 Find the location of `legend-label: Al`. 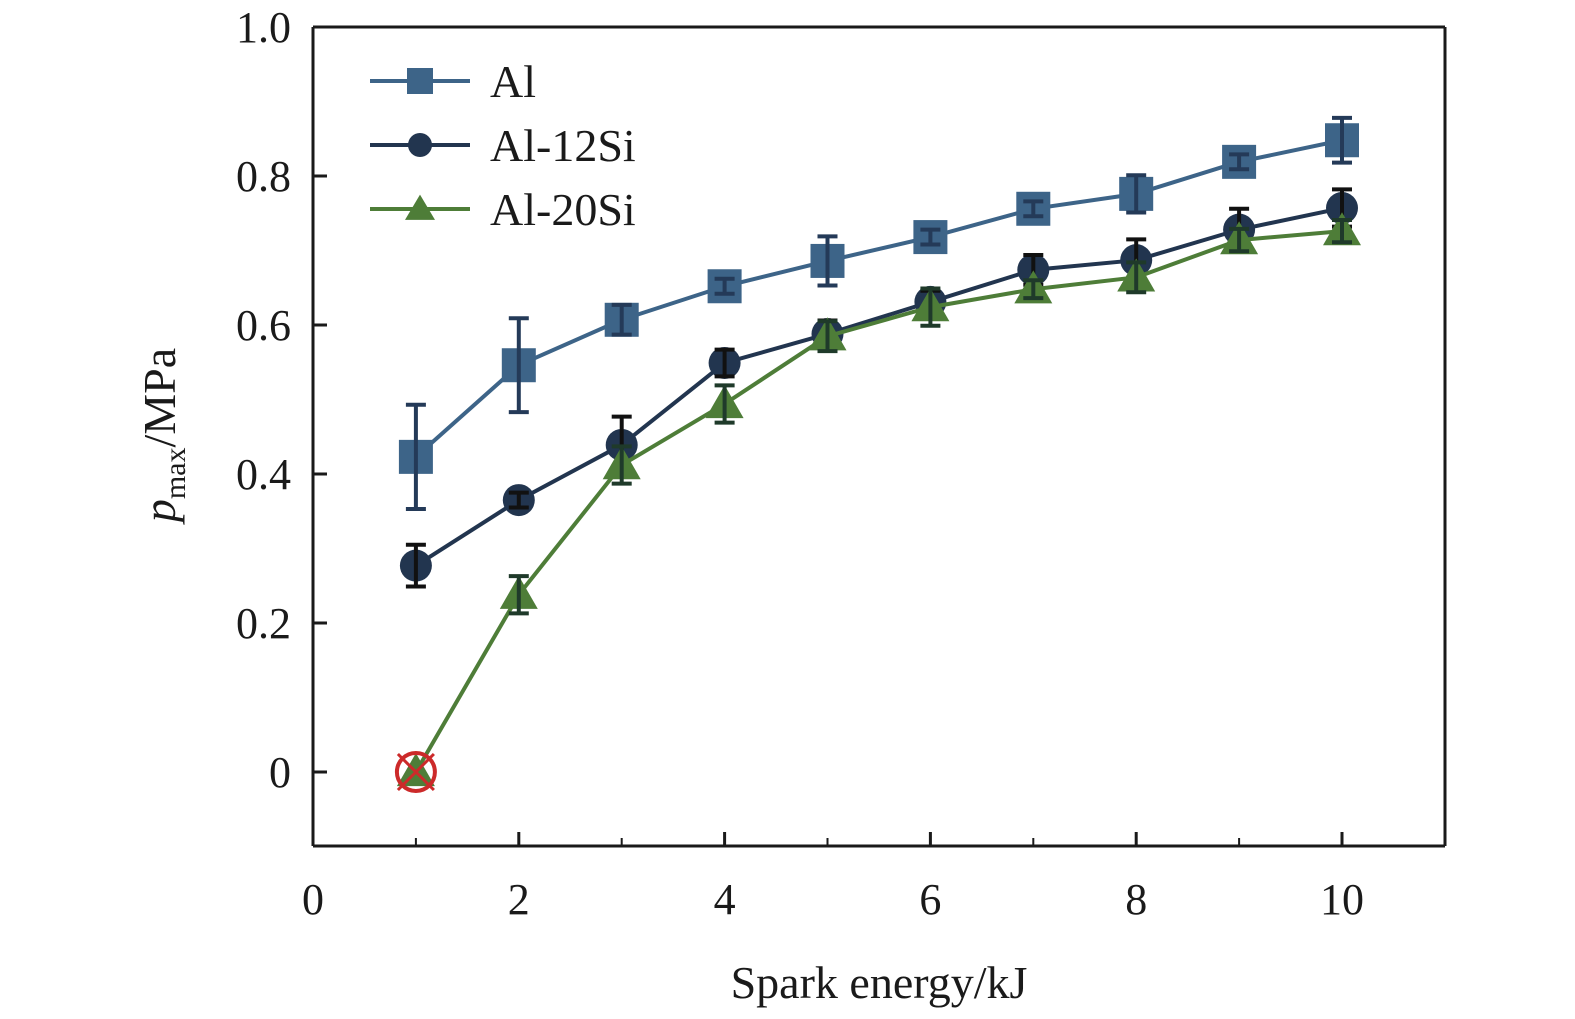

legend-label: Al is located at coordinates (513, 81).